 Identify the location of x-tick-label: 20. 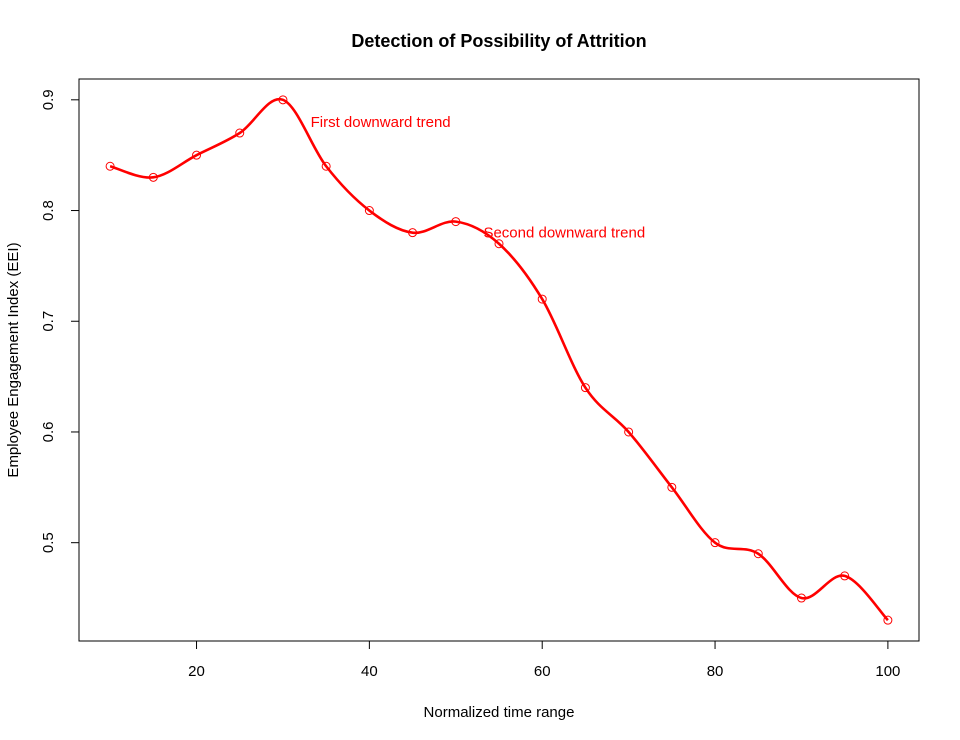
(196, 671).